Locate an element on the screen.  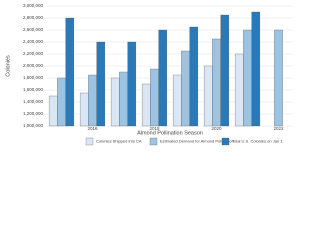
legend-label: Colonies Shipped into CA is located at coordinates (119, 141).